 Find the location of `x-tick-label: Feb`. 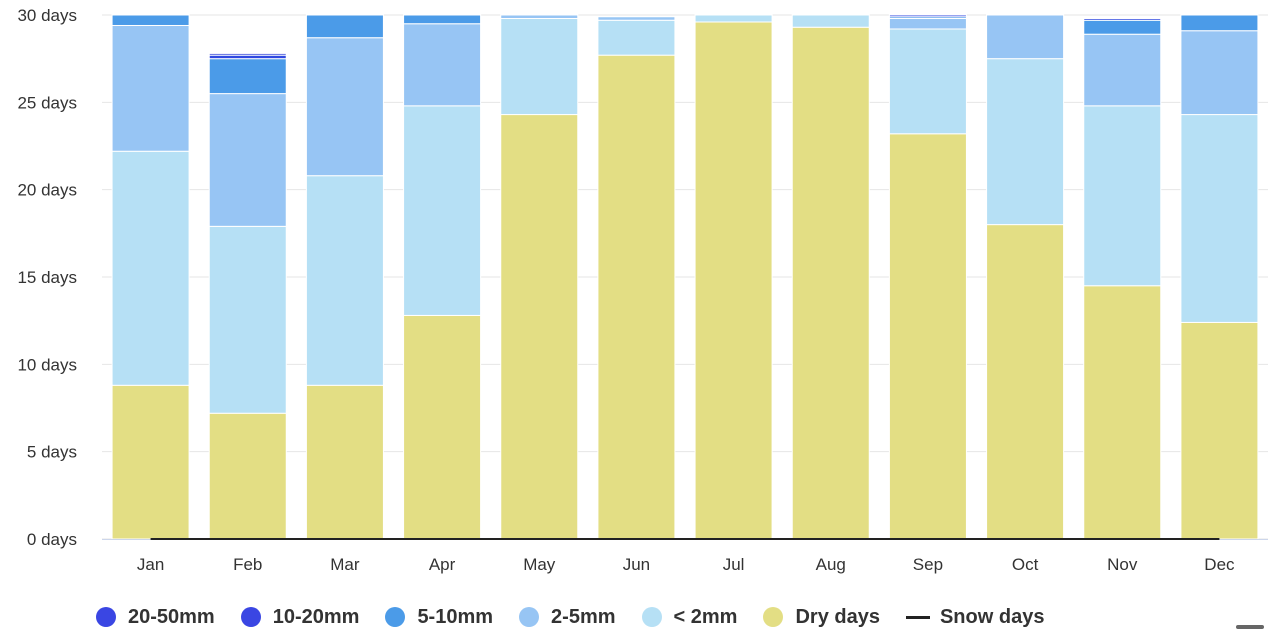

x-tick-label: Feb is located at coordinates (247, 564).